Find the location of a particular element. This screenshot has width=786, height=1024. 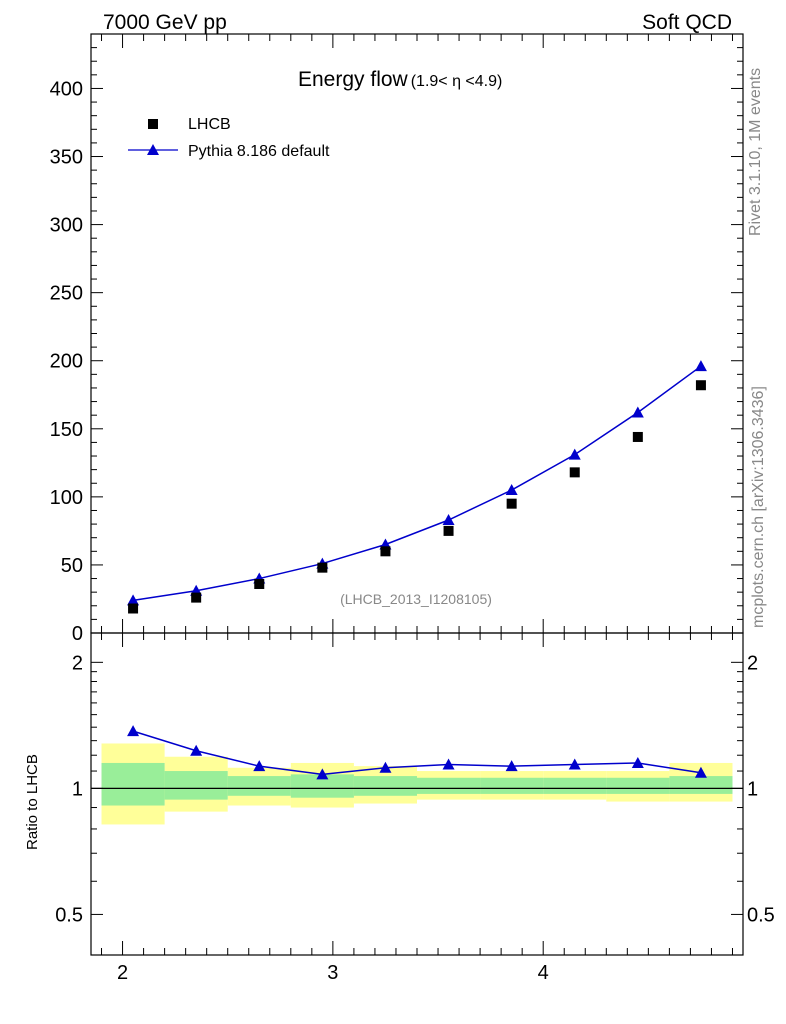

legend-label-lhcb: LHCB is located at coordinates (209, 124).